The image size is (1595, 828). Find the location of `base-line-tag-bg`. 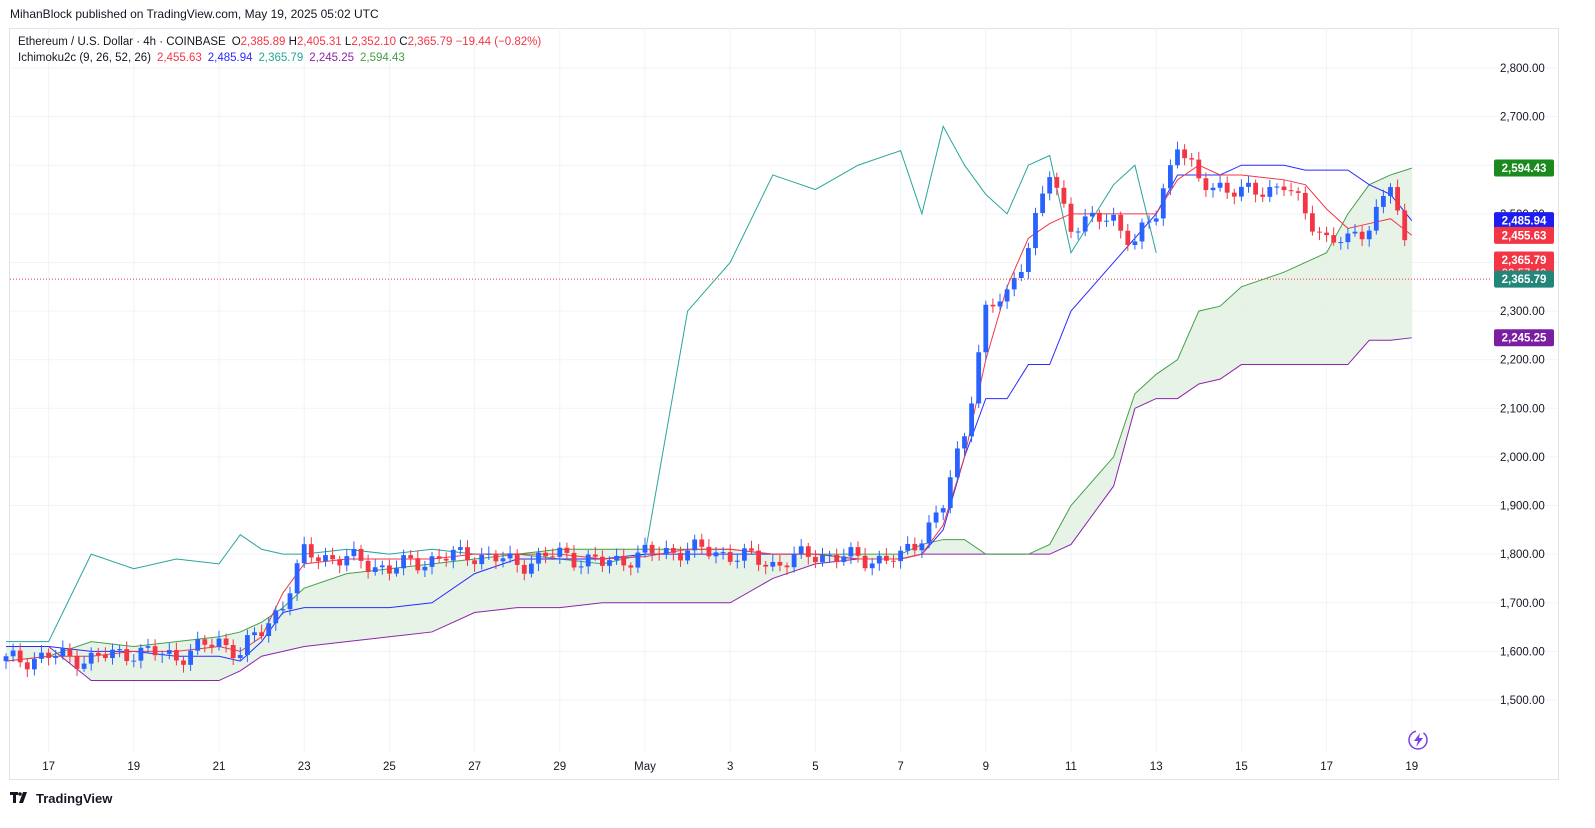

base-line-tag-bg is located at coordinates (1524, 221).